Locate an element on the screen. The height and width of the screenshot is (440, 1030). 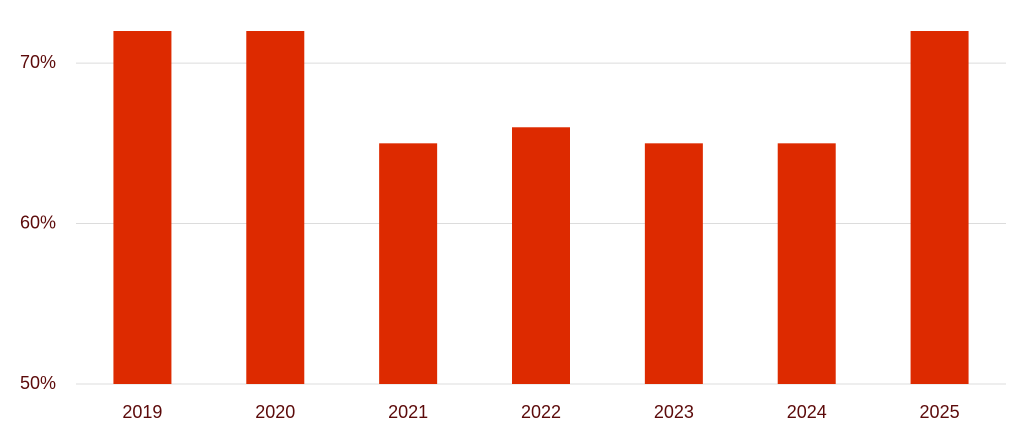
y-tick-label: 70% is located at coordinates (38, 62).